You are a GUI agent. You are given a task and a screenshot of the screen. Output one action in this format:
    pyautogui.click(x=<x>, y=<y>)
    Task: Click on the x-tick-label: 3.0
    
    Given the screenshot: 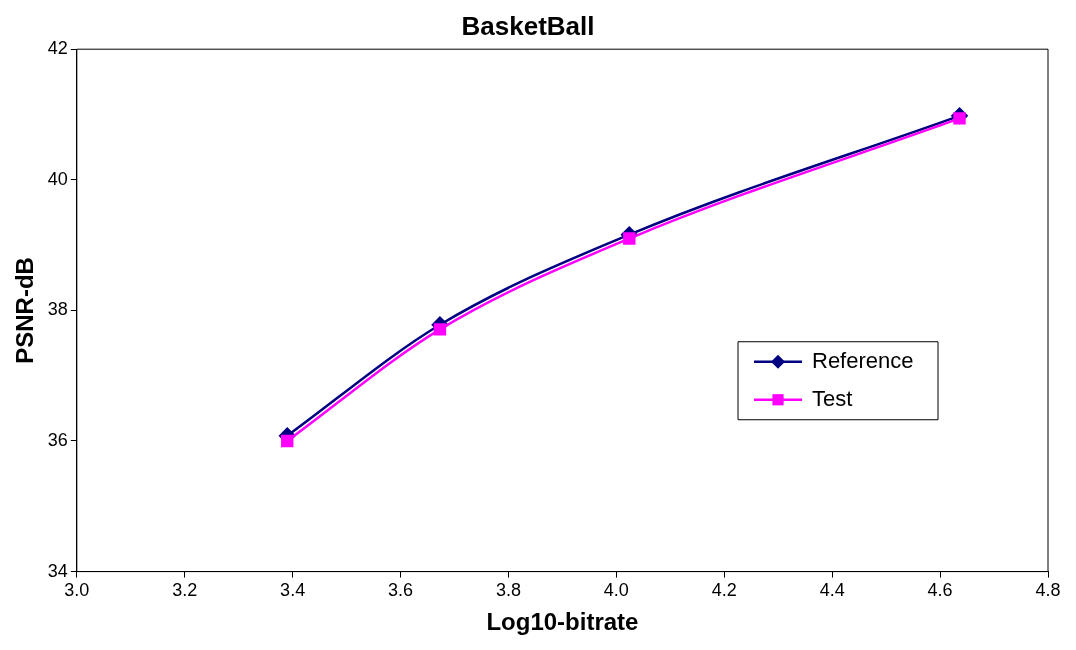 What is the action you would take?
    pyautogui.click(x=77, y=590)
    